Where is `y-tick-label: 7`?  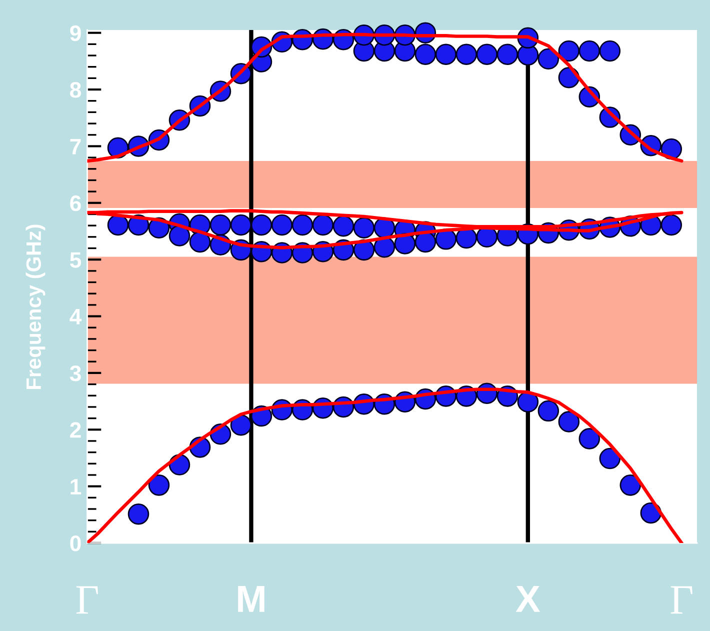 y-tick-label: 7 is located at coordinates (75, 146).